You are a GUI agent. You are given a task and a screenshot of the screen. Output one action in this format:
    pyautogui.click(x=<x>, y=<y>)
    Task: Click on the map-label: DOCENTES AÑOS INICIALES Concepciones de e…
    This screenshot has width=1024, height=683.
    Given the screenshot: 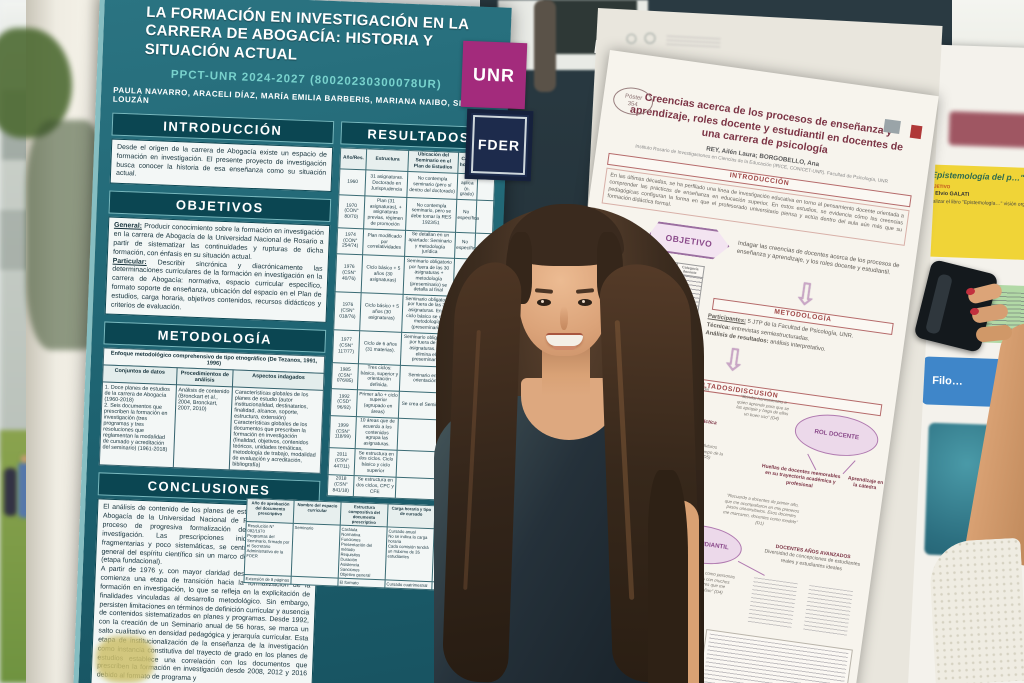 What is the action you would take?
    pyautogui.click(x=595, y=527)
    